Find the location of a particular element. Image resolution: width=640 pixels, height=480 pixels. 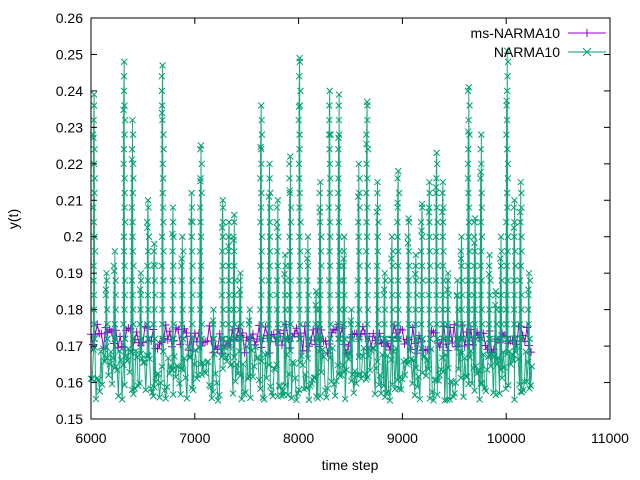

legend: ms-NARMA10 NARMA10 is located at coordinates (538, 42).